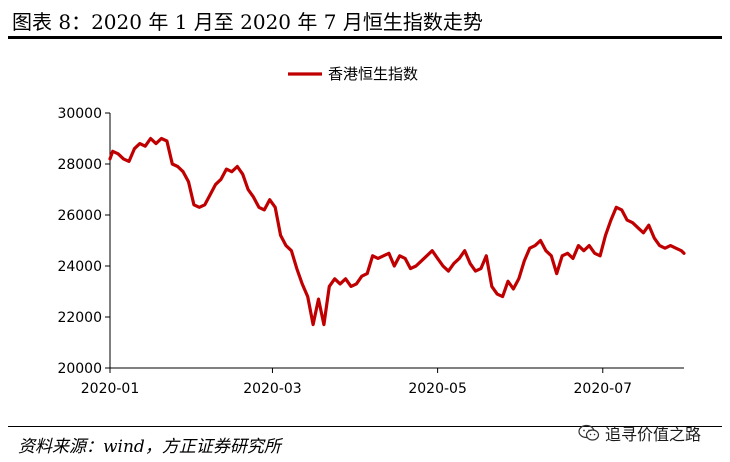  What do you see at coordinates (79, 216) in the screenshot?
I see `y-tick-label: 26000` at bounding box center [79, 216].